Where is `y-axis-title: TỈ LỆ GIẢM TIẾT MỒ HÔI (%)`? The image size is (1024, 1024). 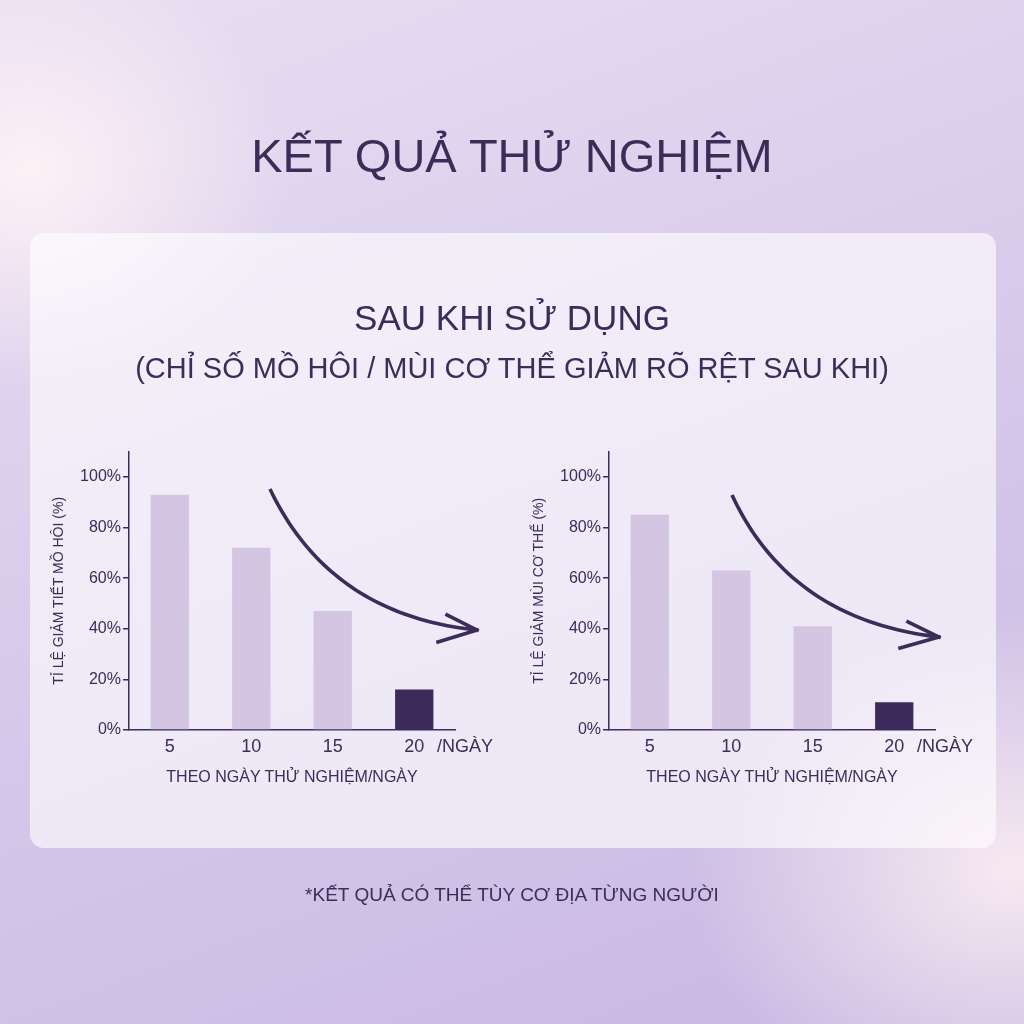 y-axis-title: TỈ LỆ GIẢM TIẾT MỒ HÔI (%) is located at coordinates (58, 590).